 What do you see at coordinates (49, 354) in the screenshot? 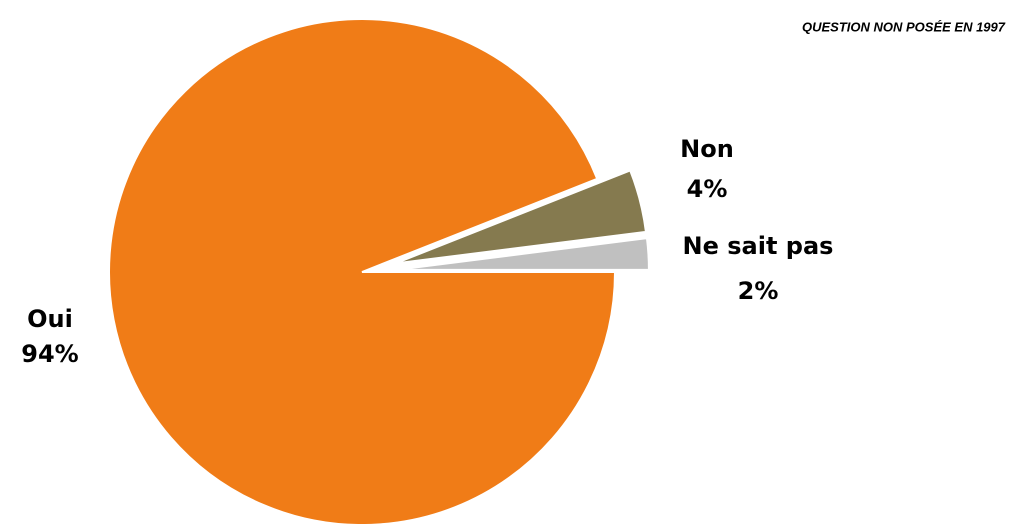
I see `slice-value: 94%` at bounding box center [49, 354].